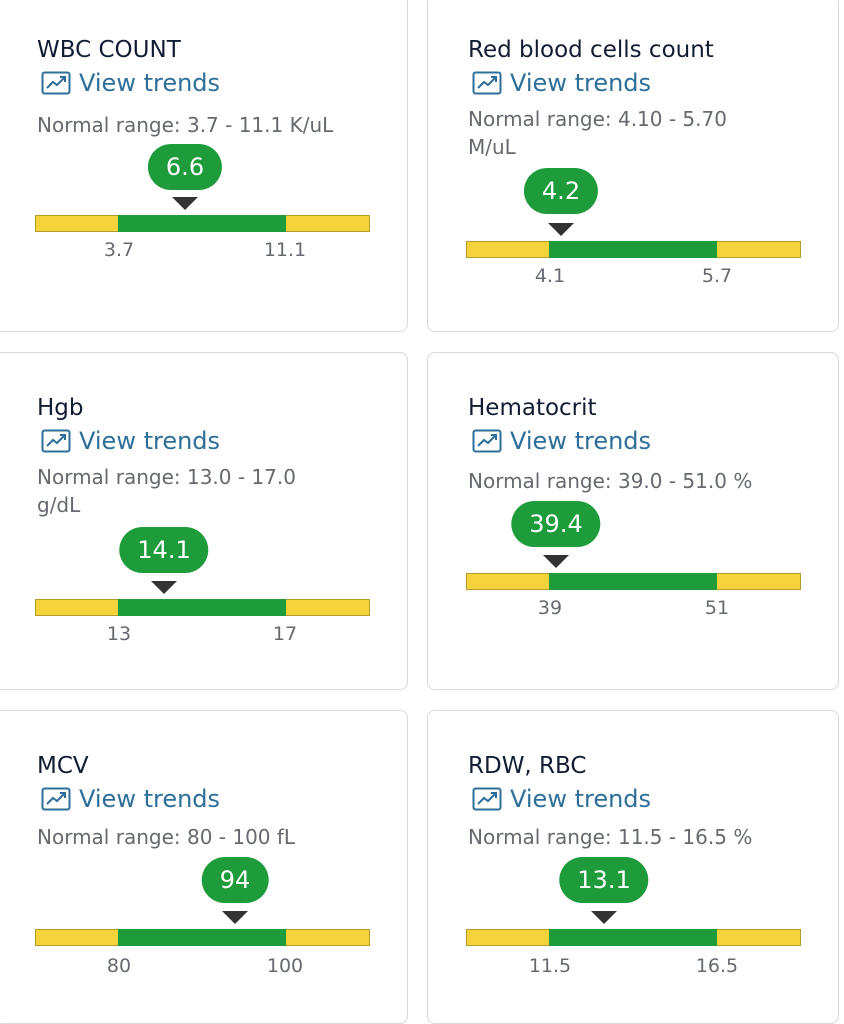 The image size is (844, 1024). I want to click on normal-range-text: Normal range: 3.7 - 11.1 K/uL, so click(185, 125).